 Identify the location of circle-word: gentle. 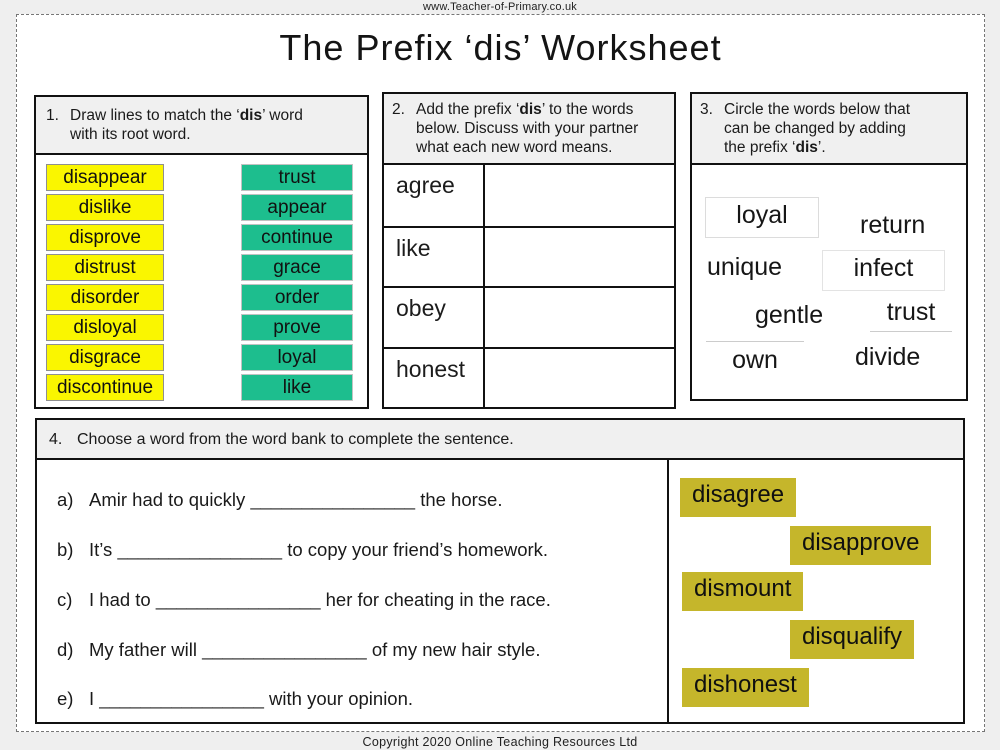
(789, 315).